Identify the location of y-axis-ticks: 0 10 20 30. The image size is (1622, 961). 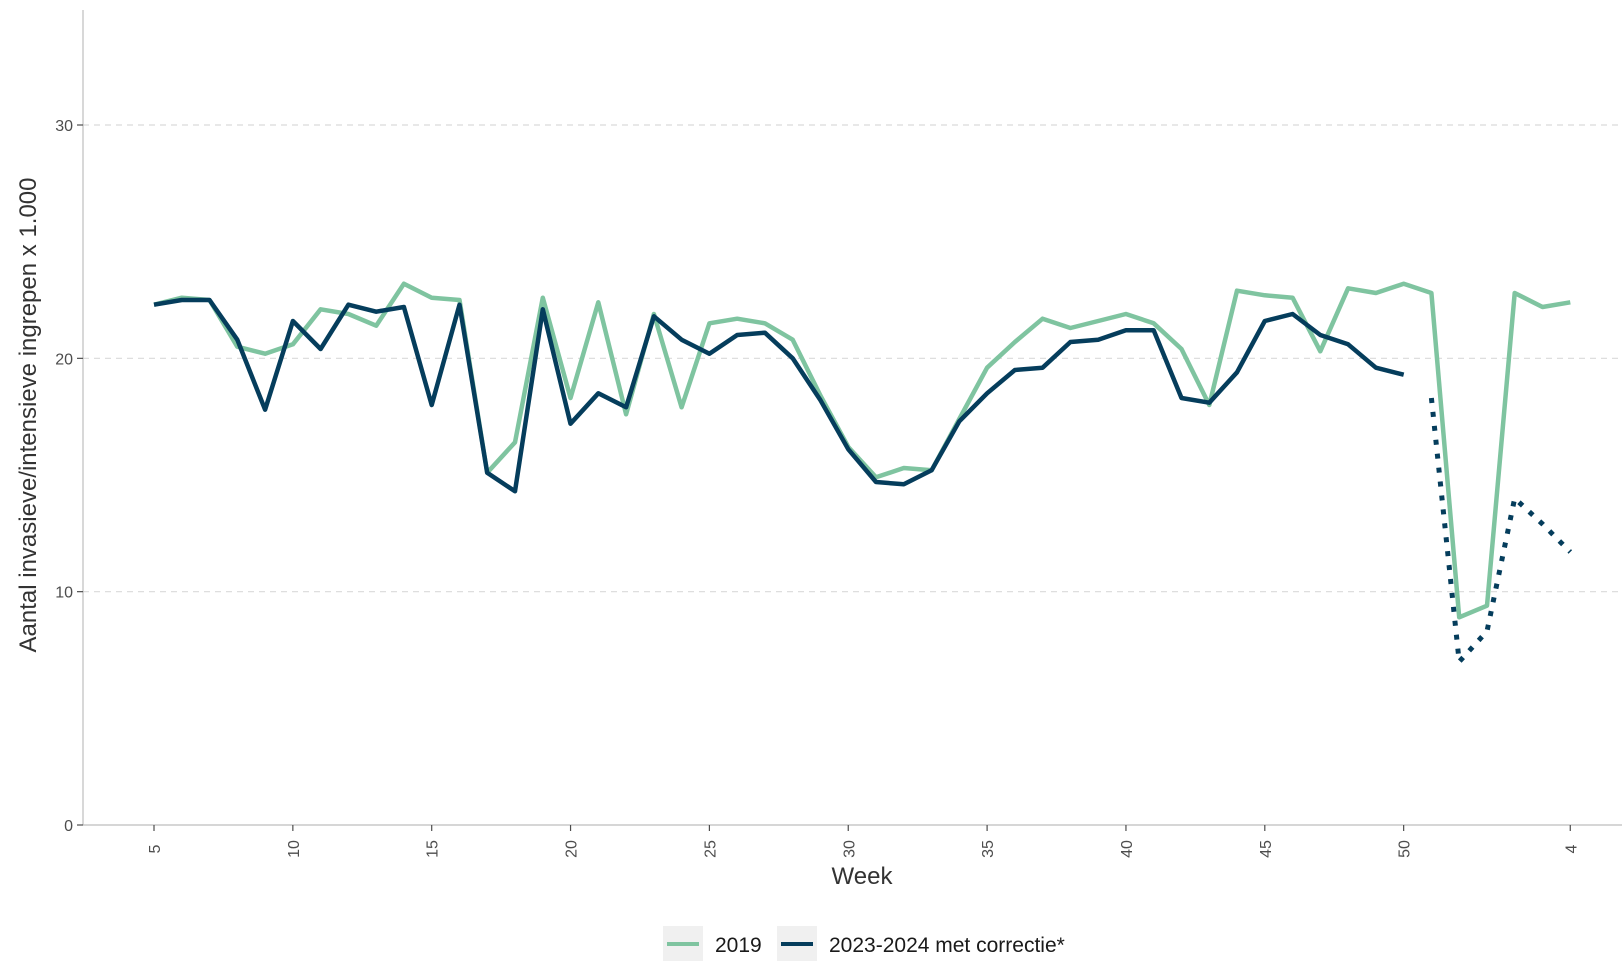
(69, 476).